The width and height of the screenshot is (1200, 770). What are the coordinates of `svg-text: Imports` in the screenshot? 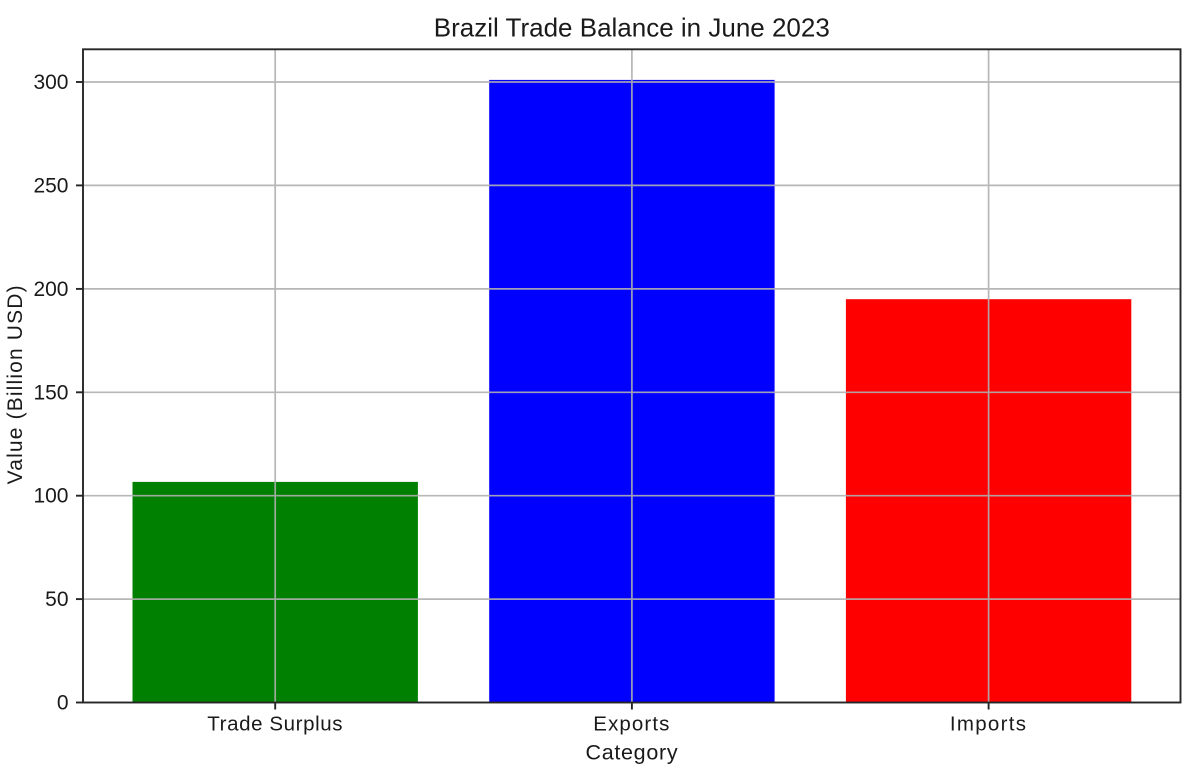 It's located at (988, 724).